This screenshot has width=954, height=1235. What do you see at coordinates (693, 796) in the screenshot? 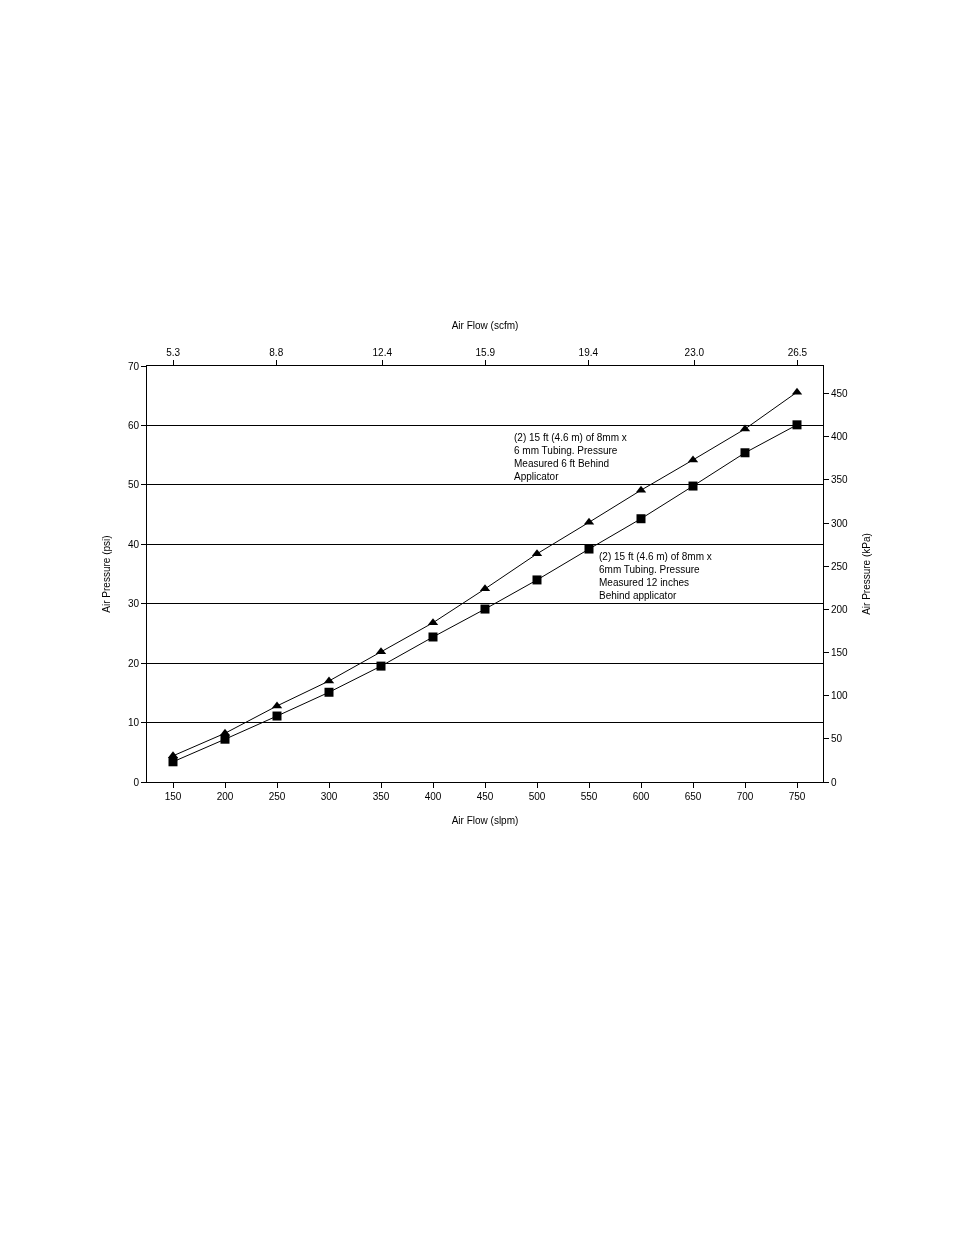
I see `x-tick-label: 650` at bounding box center [693, 796].